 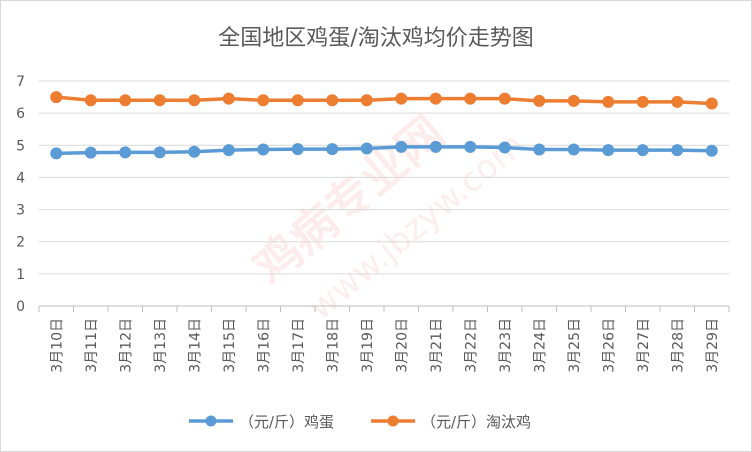 What do you see at coordinates (20, 194) in the screenshot?
I see `y-axis-ticks: 0 1 2 3 4 5 6 7` at bounding box center [20, 194].